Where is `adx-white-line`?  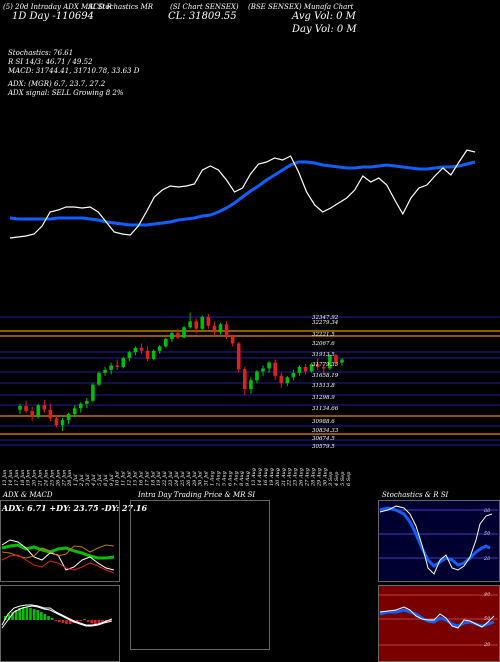
adx-white-line is located at coordinates (58, 555).